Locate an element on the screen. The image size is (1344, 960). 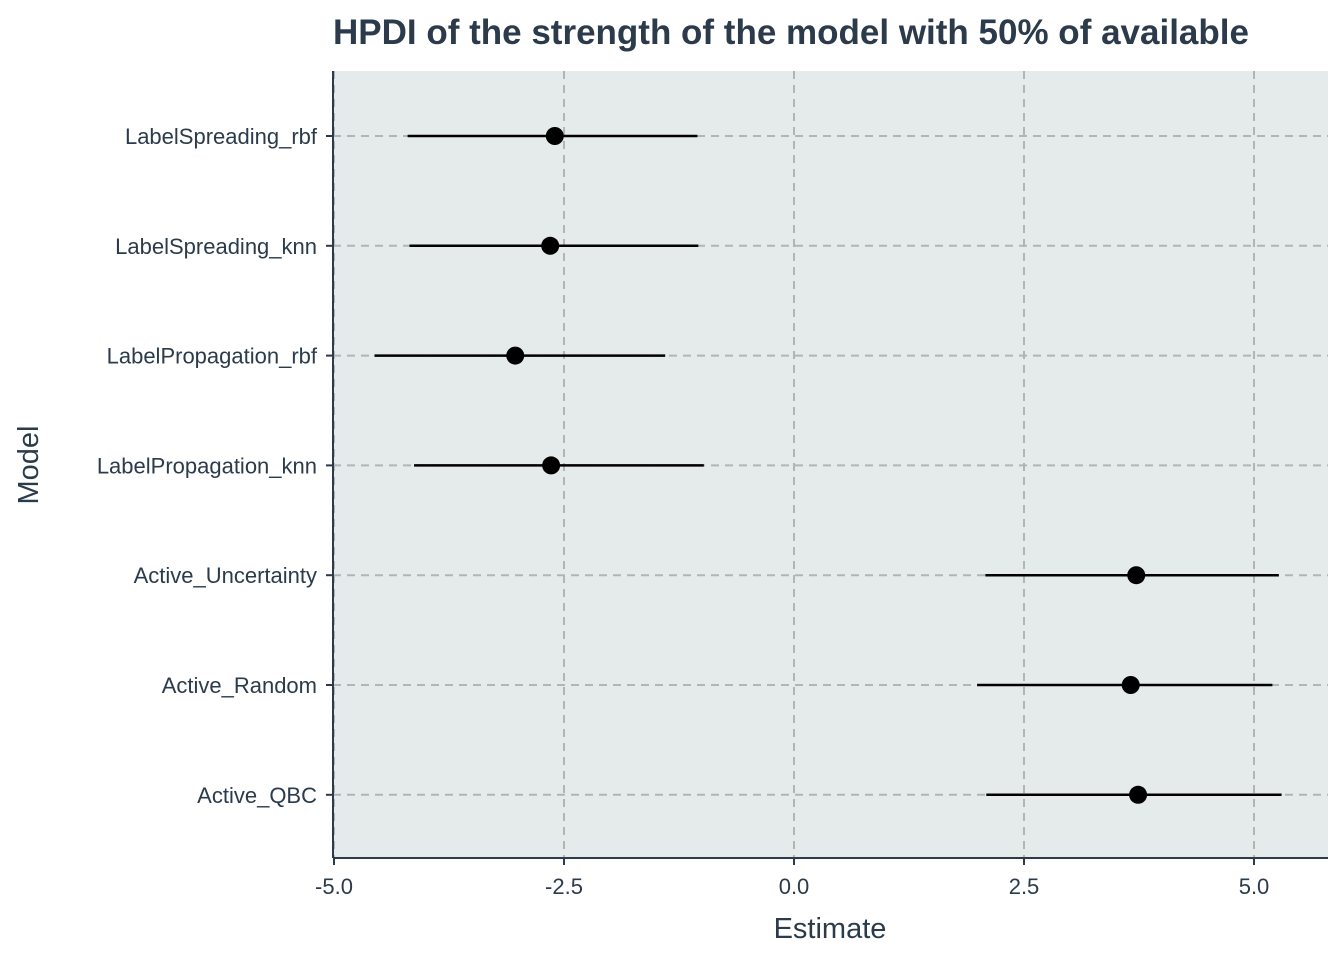
x-tick-label: 5.0 is located at coordinates (1254, 886).